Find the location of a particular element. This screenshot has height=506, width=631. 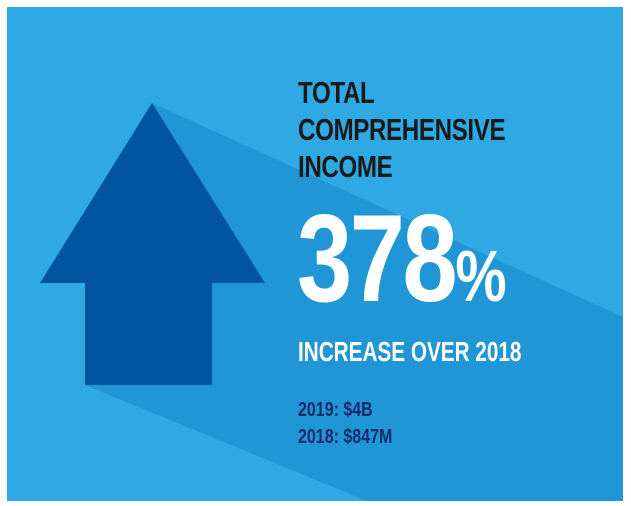

stat-label: 2019: is located at coordinates (318, 410).